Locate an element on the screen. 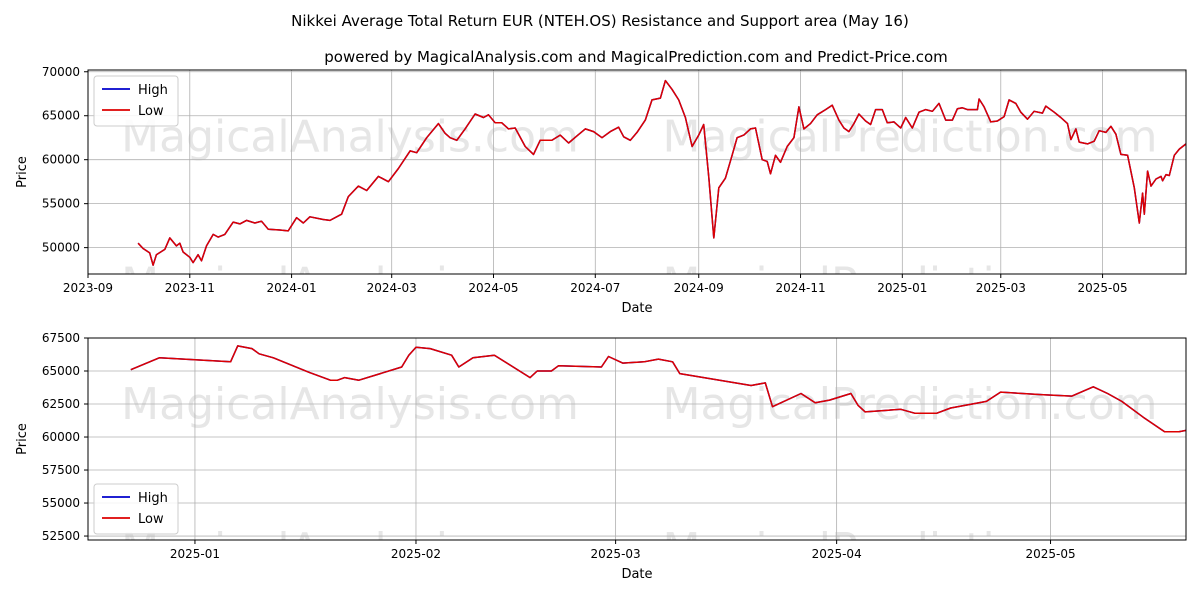 The width and height of the screenshot is (1200, 604). y-tick-label: 52500 is located at coordinates (61, 536).